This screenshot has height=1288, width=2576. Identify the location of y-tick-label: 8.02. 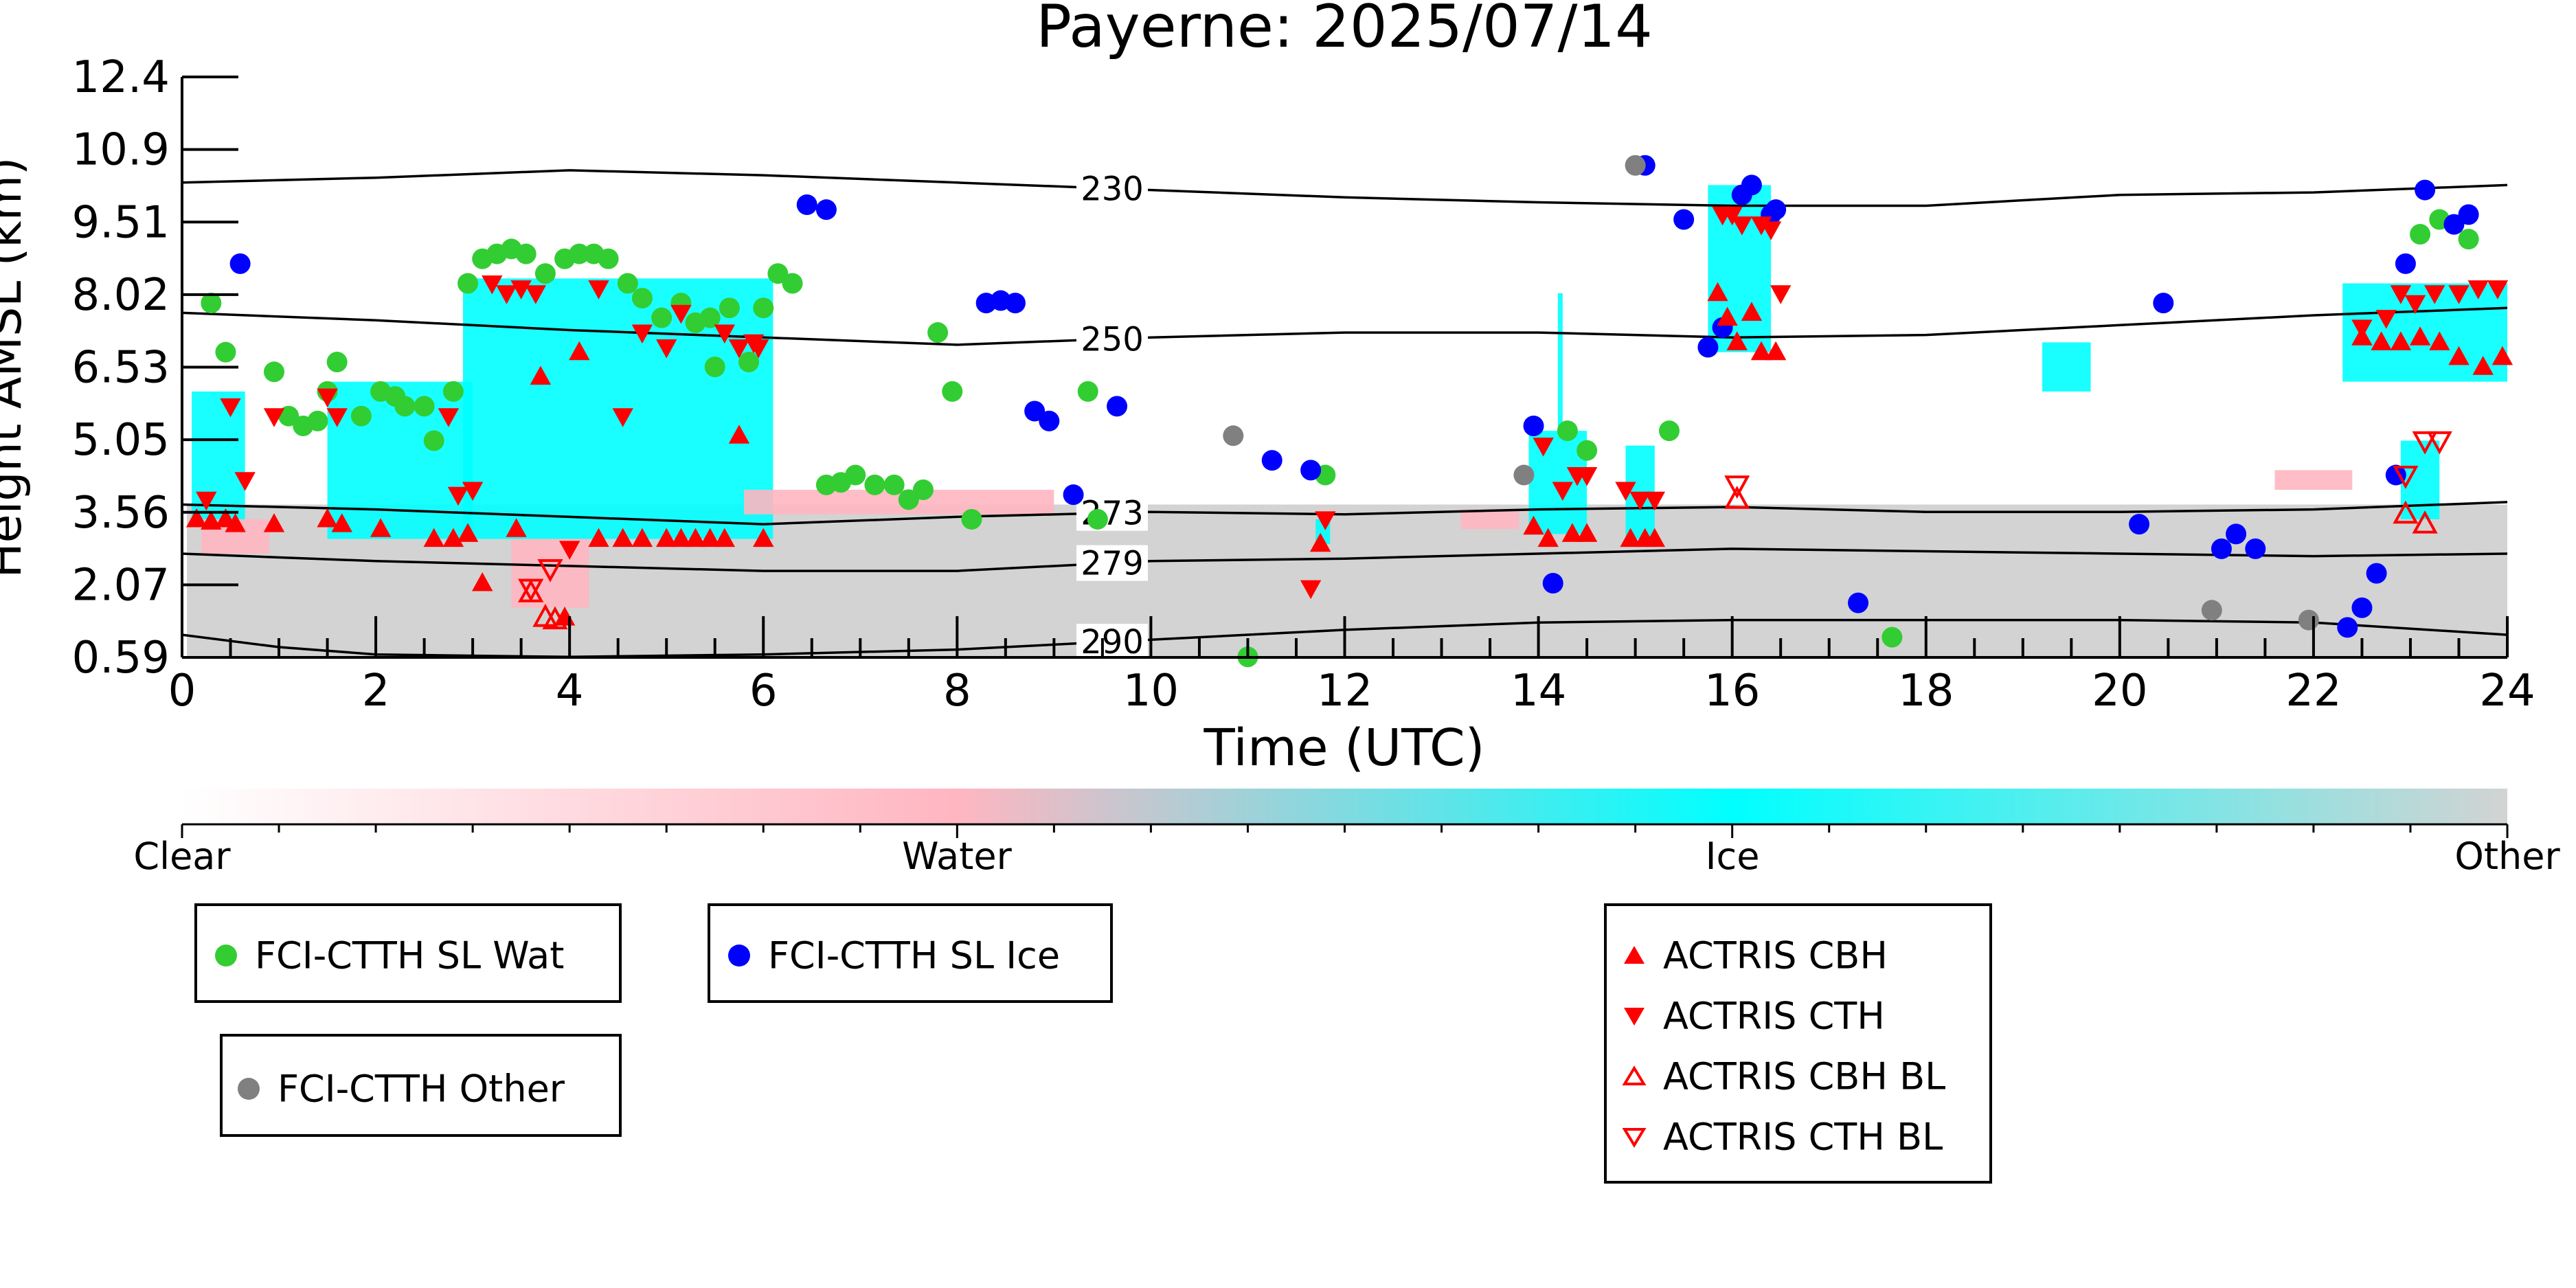
(121, 295).